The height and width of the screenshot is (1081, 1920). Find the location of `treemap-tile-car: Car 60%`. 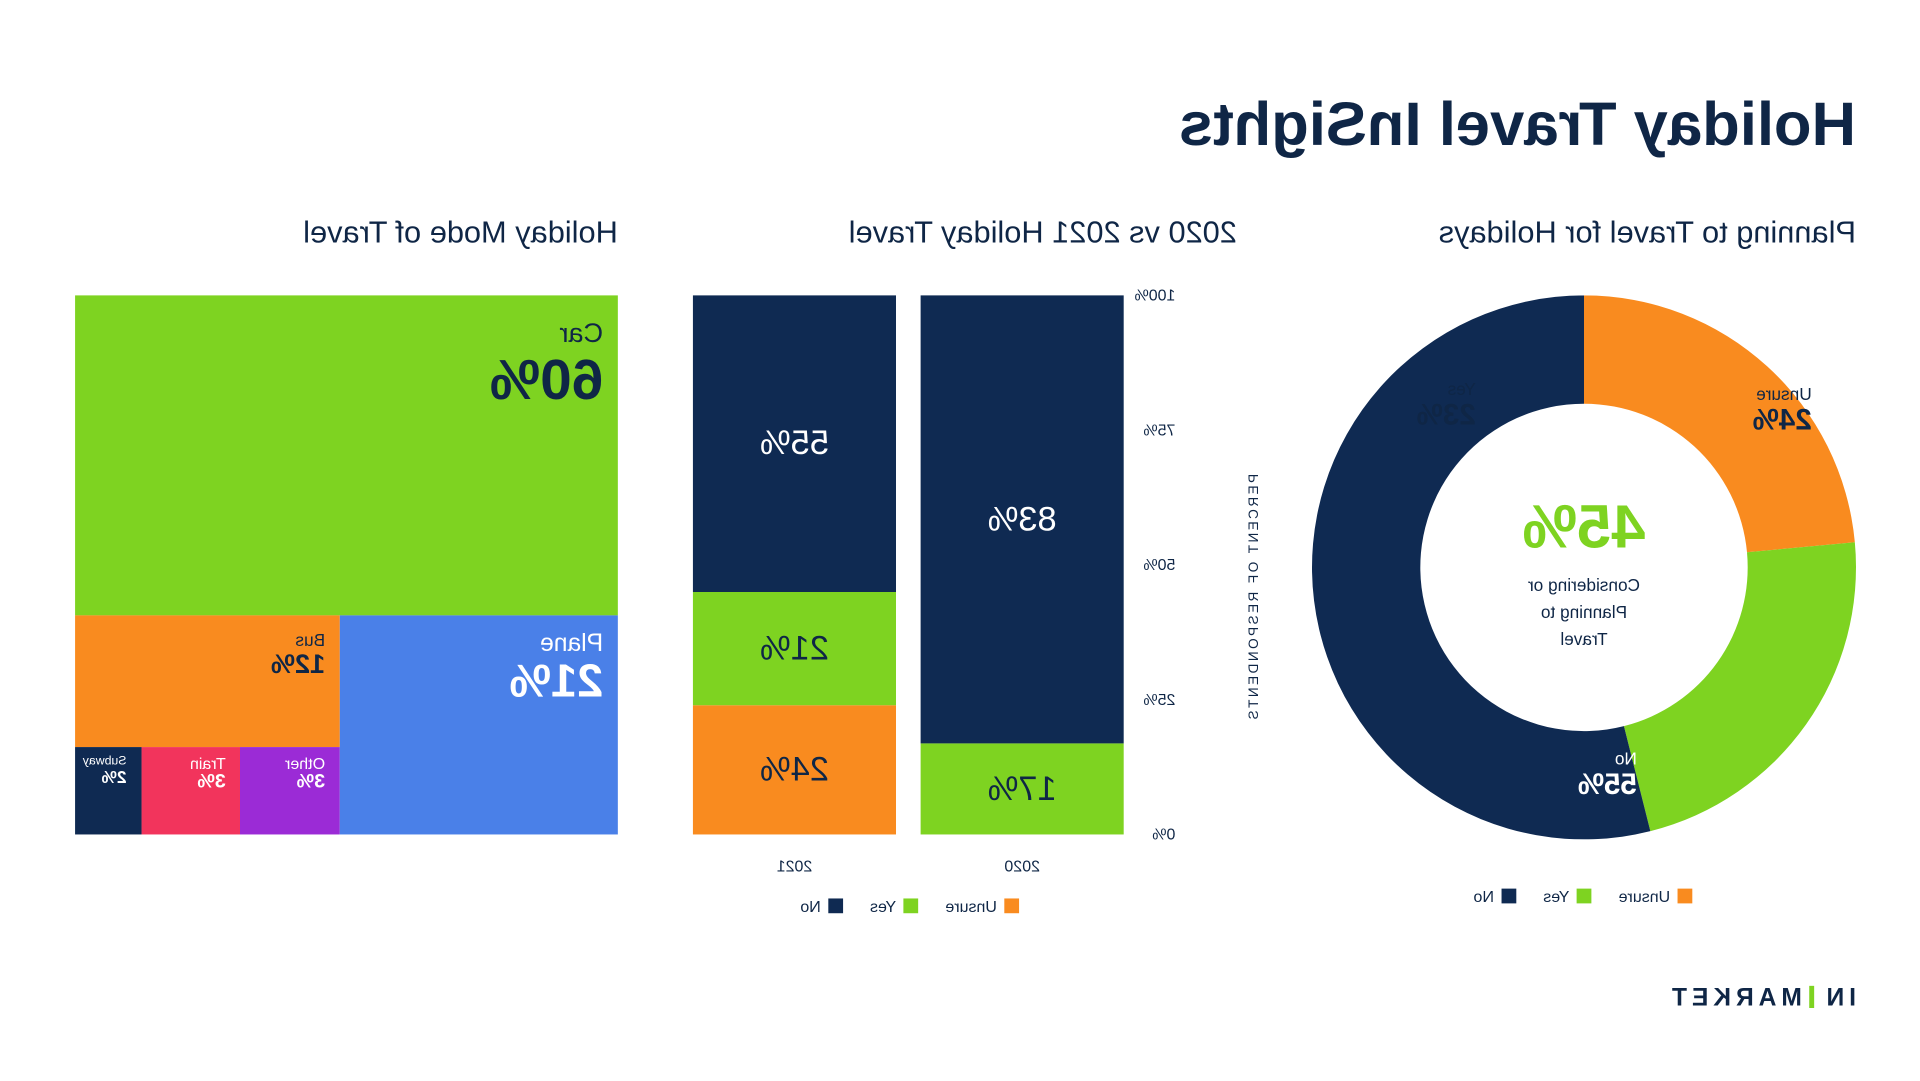

treemap-tile-car: Car 60% is located at coordinates (346, 455).